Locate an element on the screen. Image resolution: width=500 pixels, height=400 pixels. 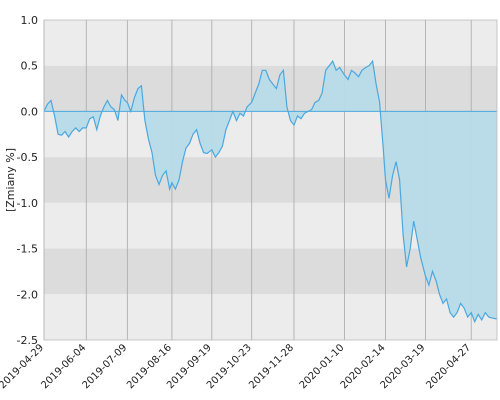
y-tick-label: 0.5 is located at coordinates (30, 66).